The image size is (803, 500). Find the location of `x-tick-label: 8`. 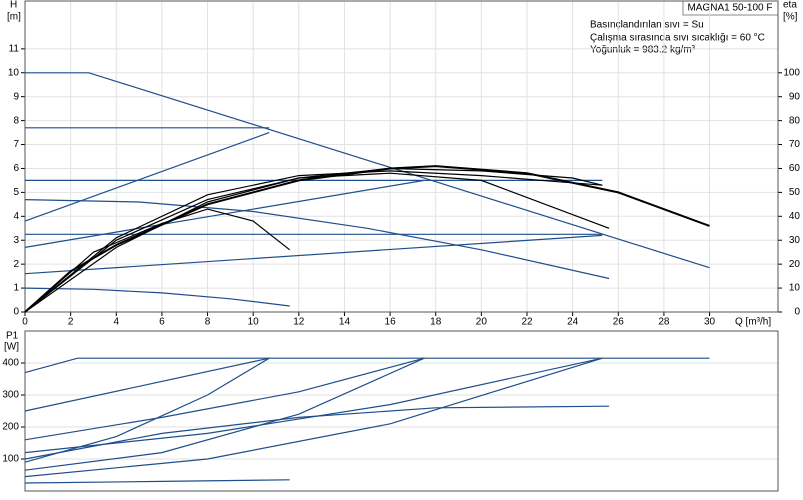

x-tick-label: 8 is located at coordinates (208, 322).